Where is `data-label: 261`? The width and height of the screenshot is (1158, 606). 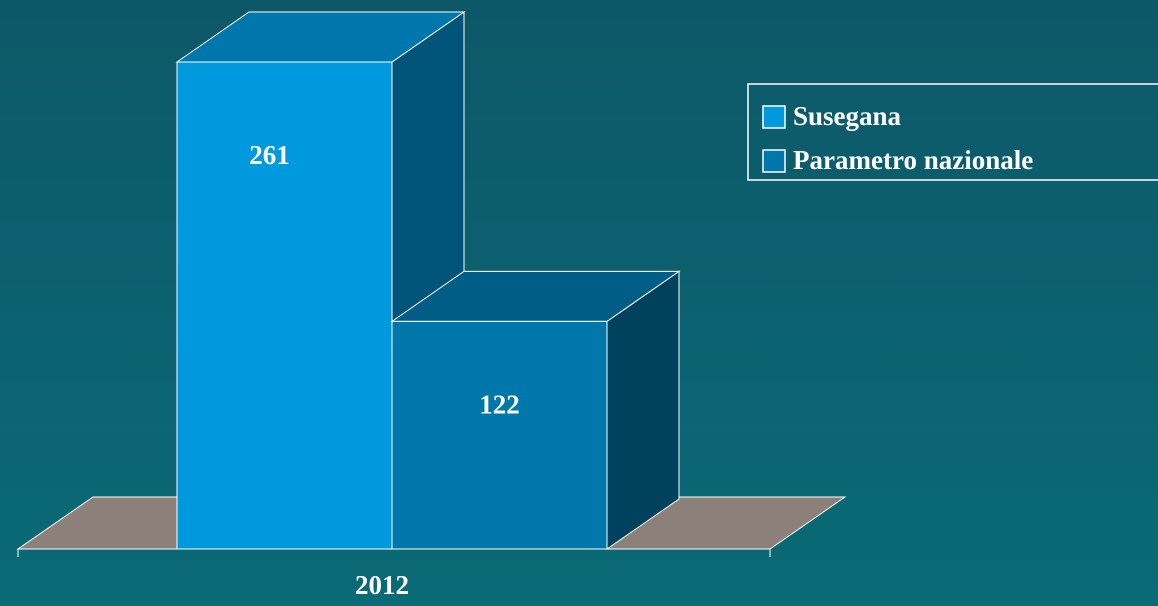 data-label: 261 is located at coordinates (269, 155).